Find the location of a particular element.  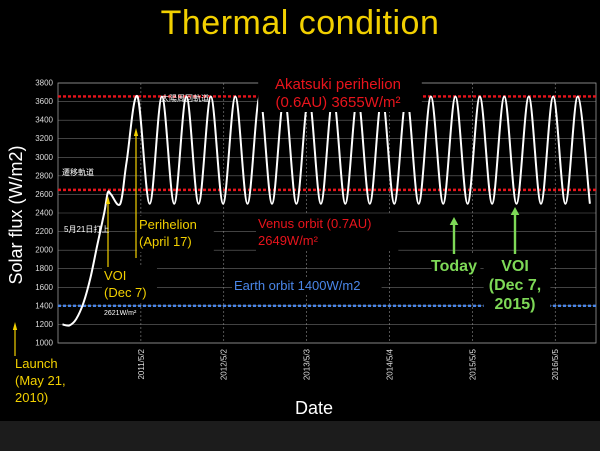

y-axis-title: Solar flux (W/m2) is located at coordinates (16, 214).